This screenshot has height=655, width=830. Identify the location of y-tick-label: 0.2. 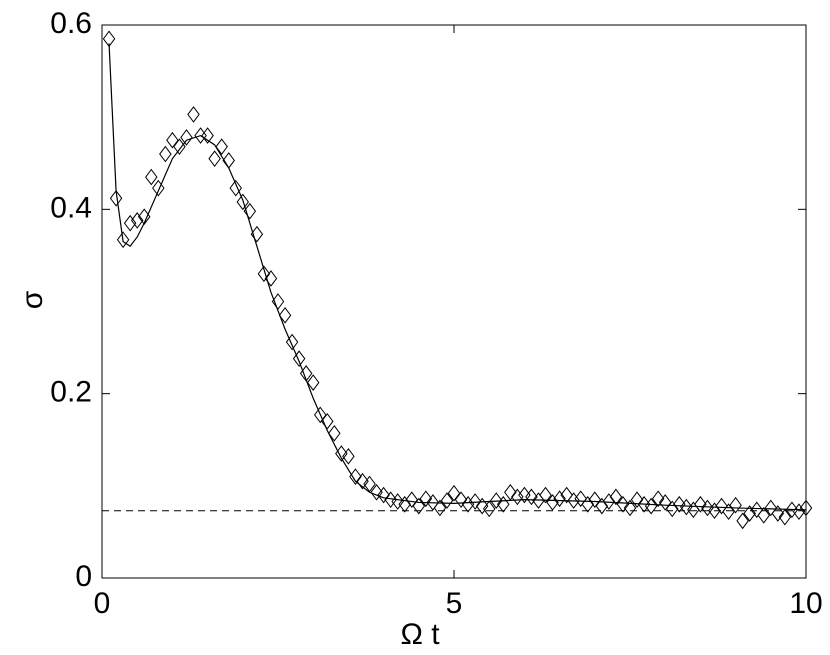
(71, 392).